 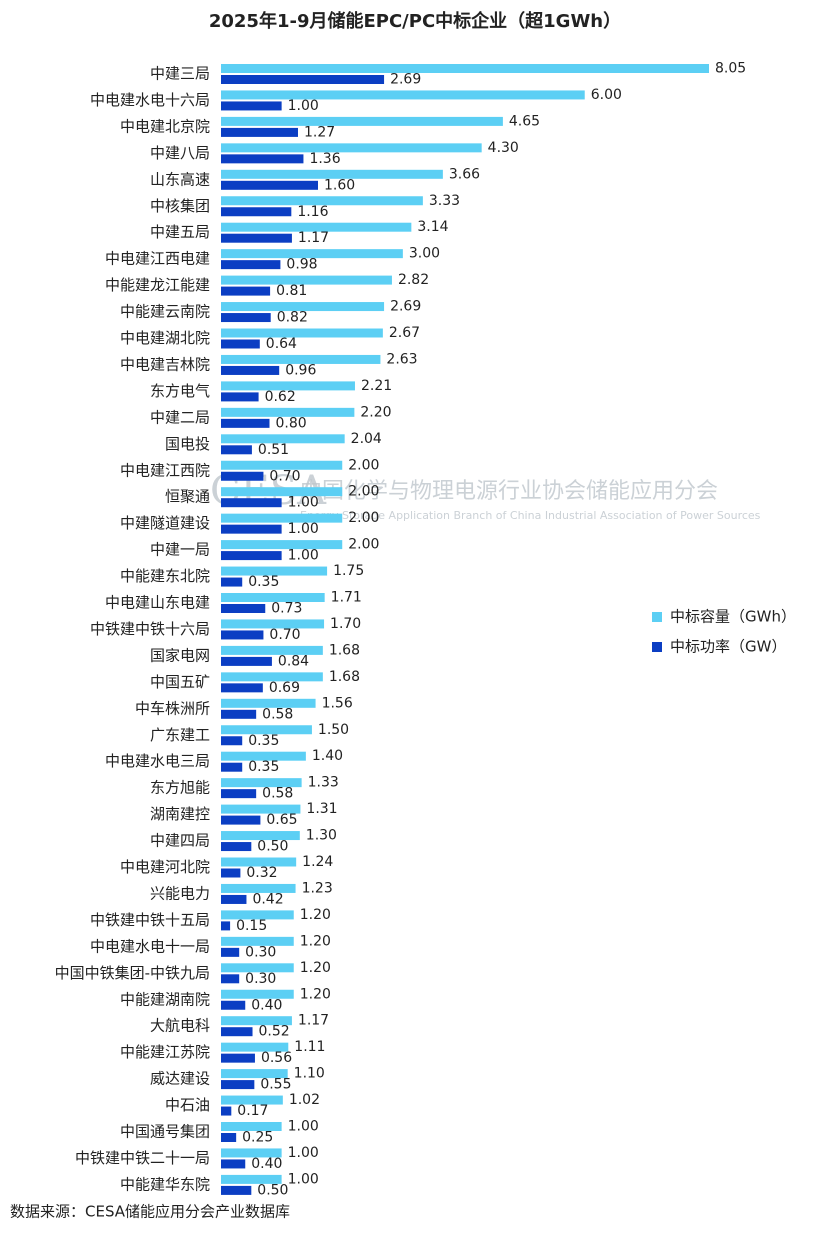 What do you see at coordinates (142, 1158) in the screenshot?
I see `category-label: 中铁建中铁二十一局` at bounding box center [142, 1158].